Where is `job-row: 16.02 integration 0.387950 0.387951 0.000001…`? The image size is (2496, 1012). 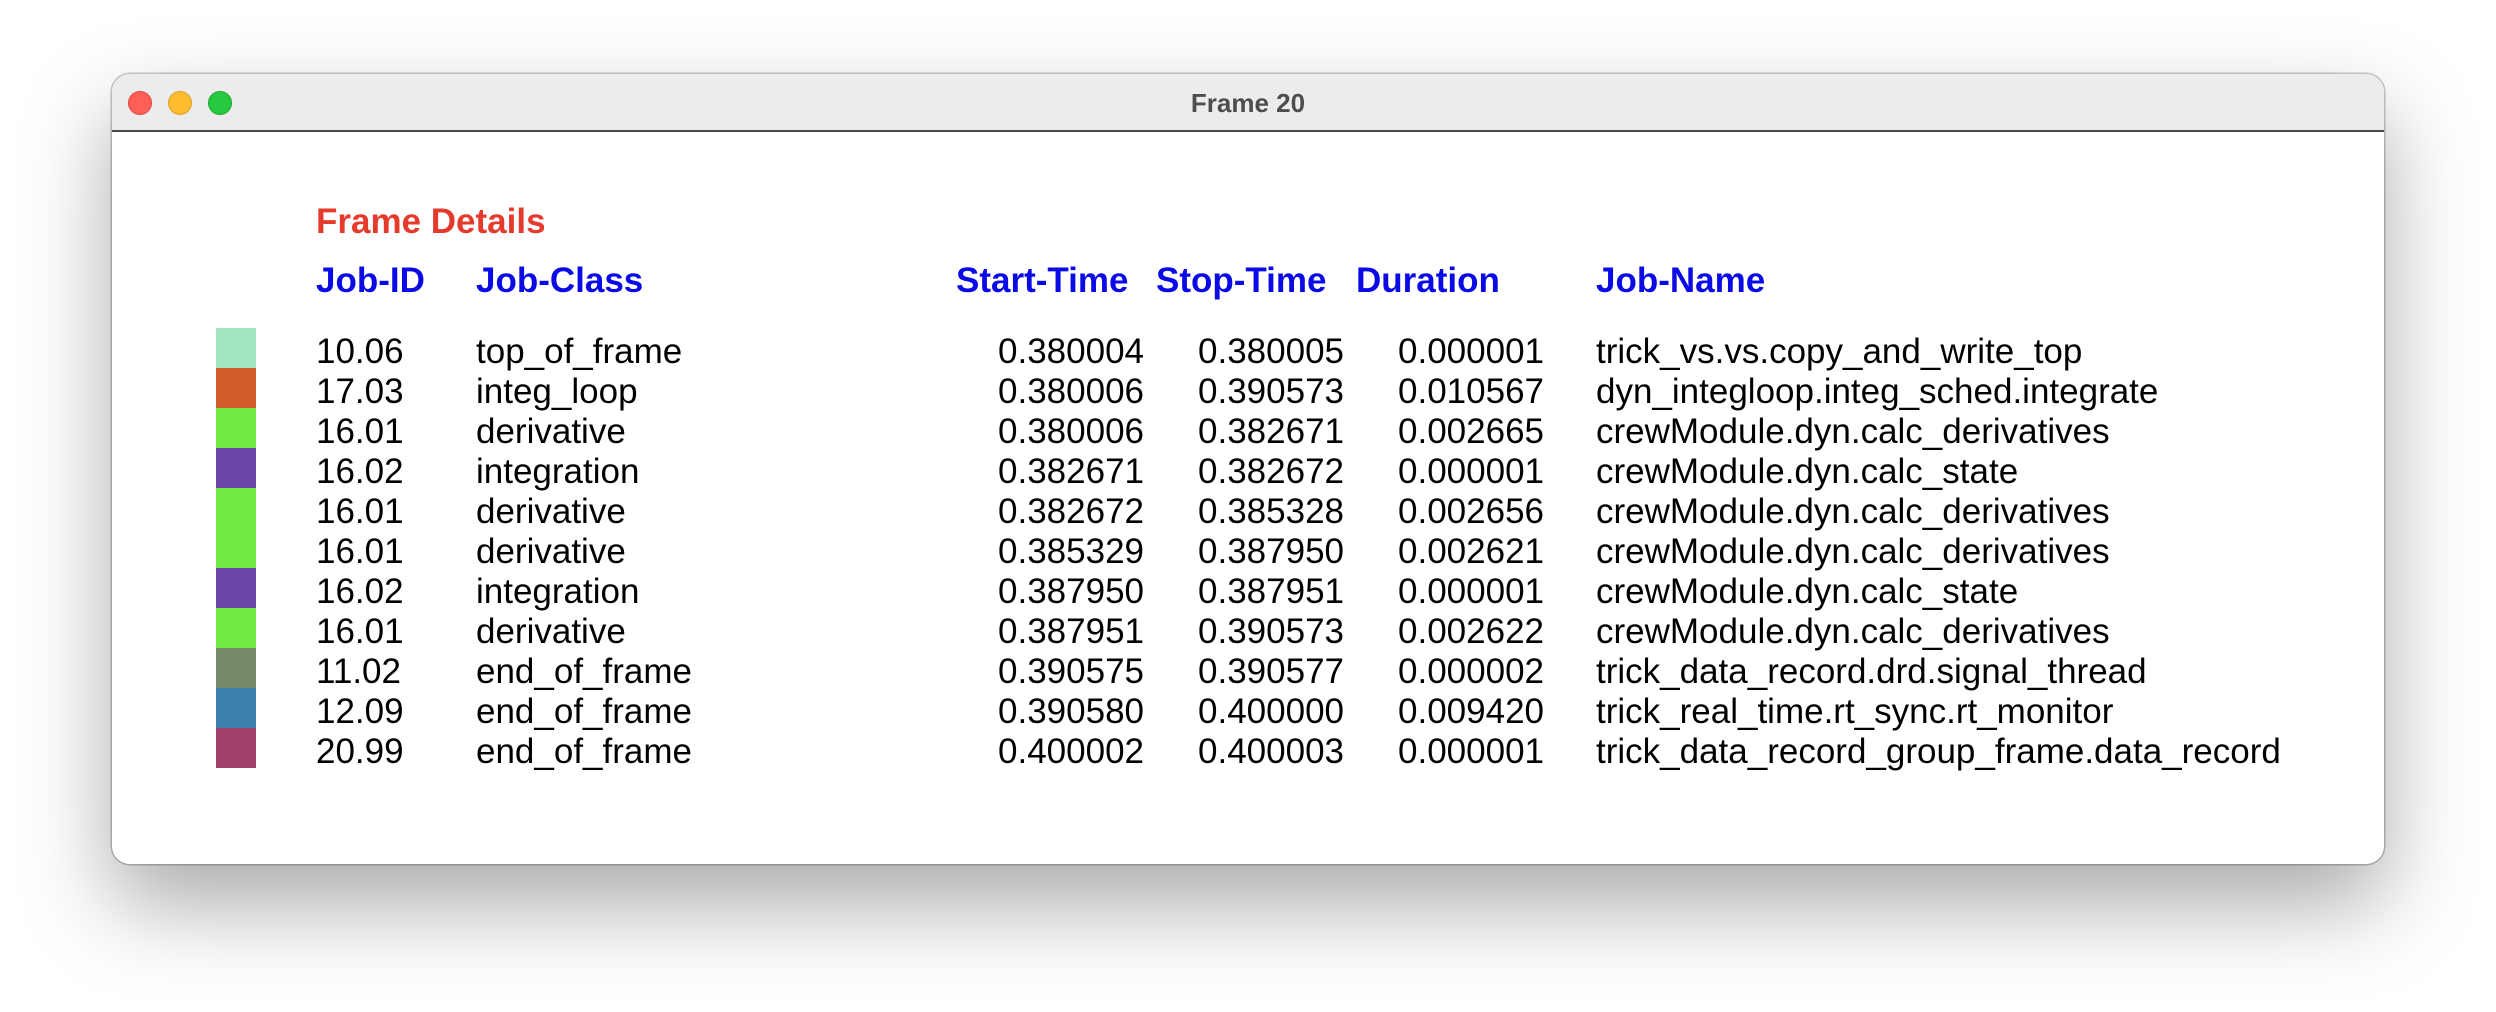 job-row: 16.02 integration 0.387950 0.387951 0.000001… is located at coordinates (1248, 589).